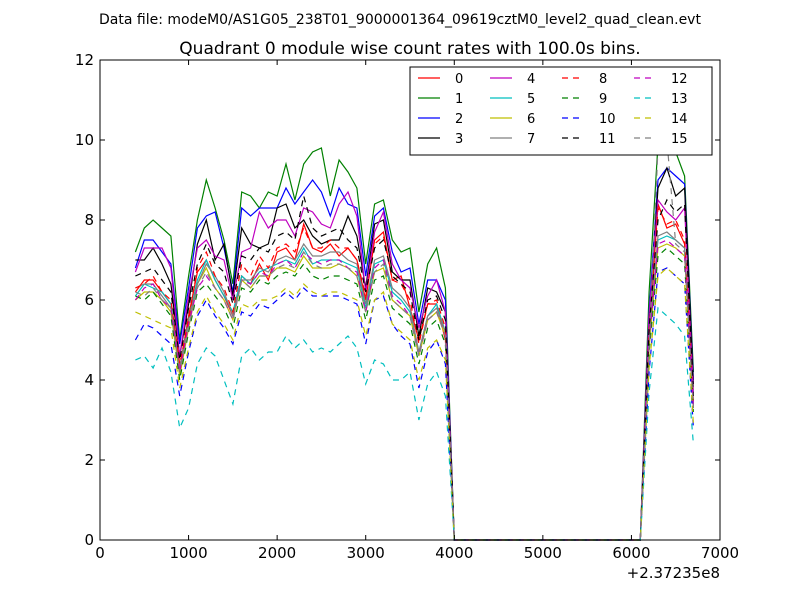  Describe the element at coordinates (89, 460) in the screenshot. I see `y-tick-label: 2` at that location.